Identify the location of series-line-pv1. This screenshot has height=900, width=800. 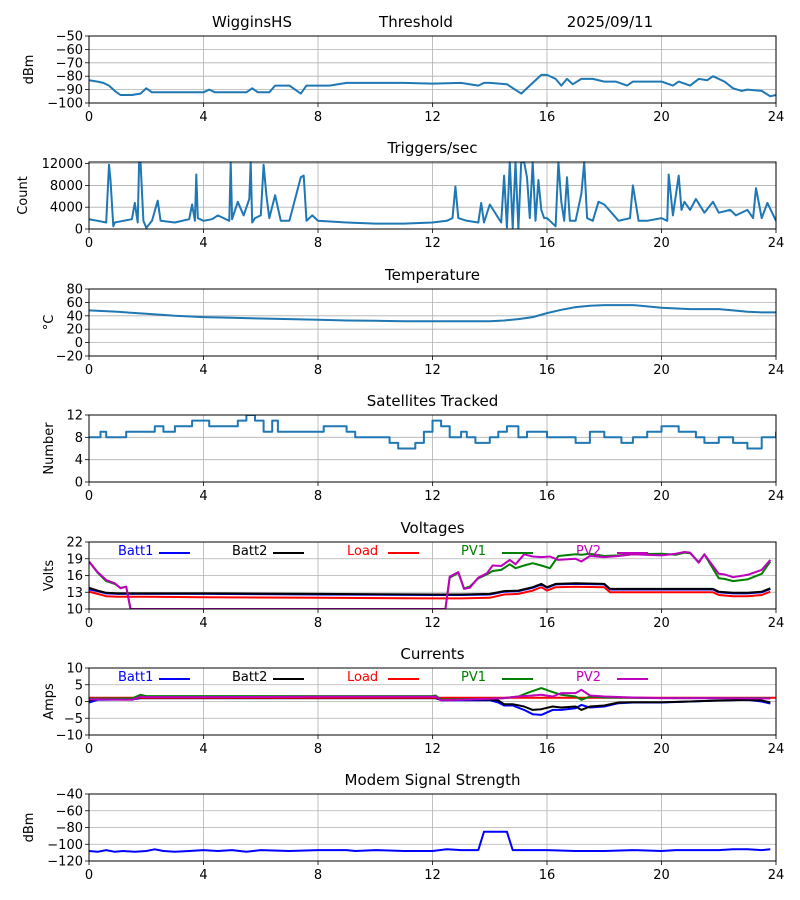
(430, 580).